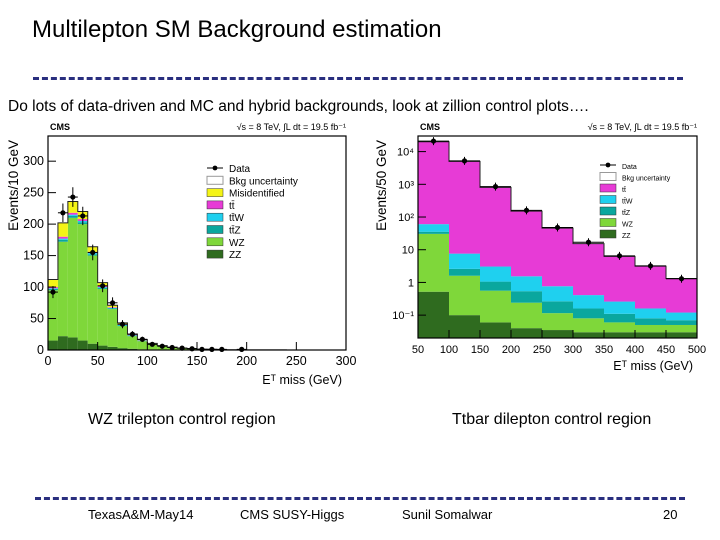 This screenshot has width=720, height=540. I want to click on footer-venue: TexasA&M-May14, so click(141, 514).